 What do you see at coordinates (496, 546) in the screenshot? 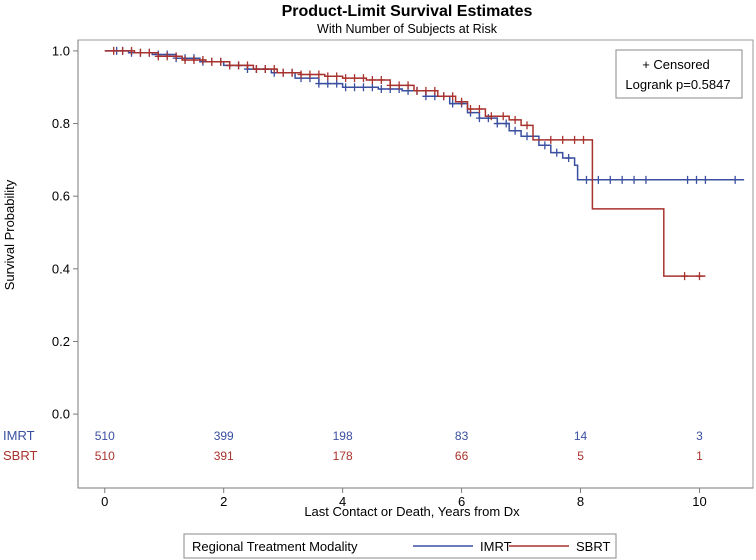
I see `legend-imrt-label: IMRT` at bounding box center [496, 546].